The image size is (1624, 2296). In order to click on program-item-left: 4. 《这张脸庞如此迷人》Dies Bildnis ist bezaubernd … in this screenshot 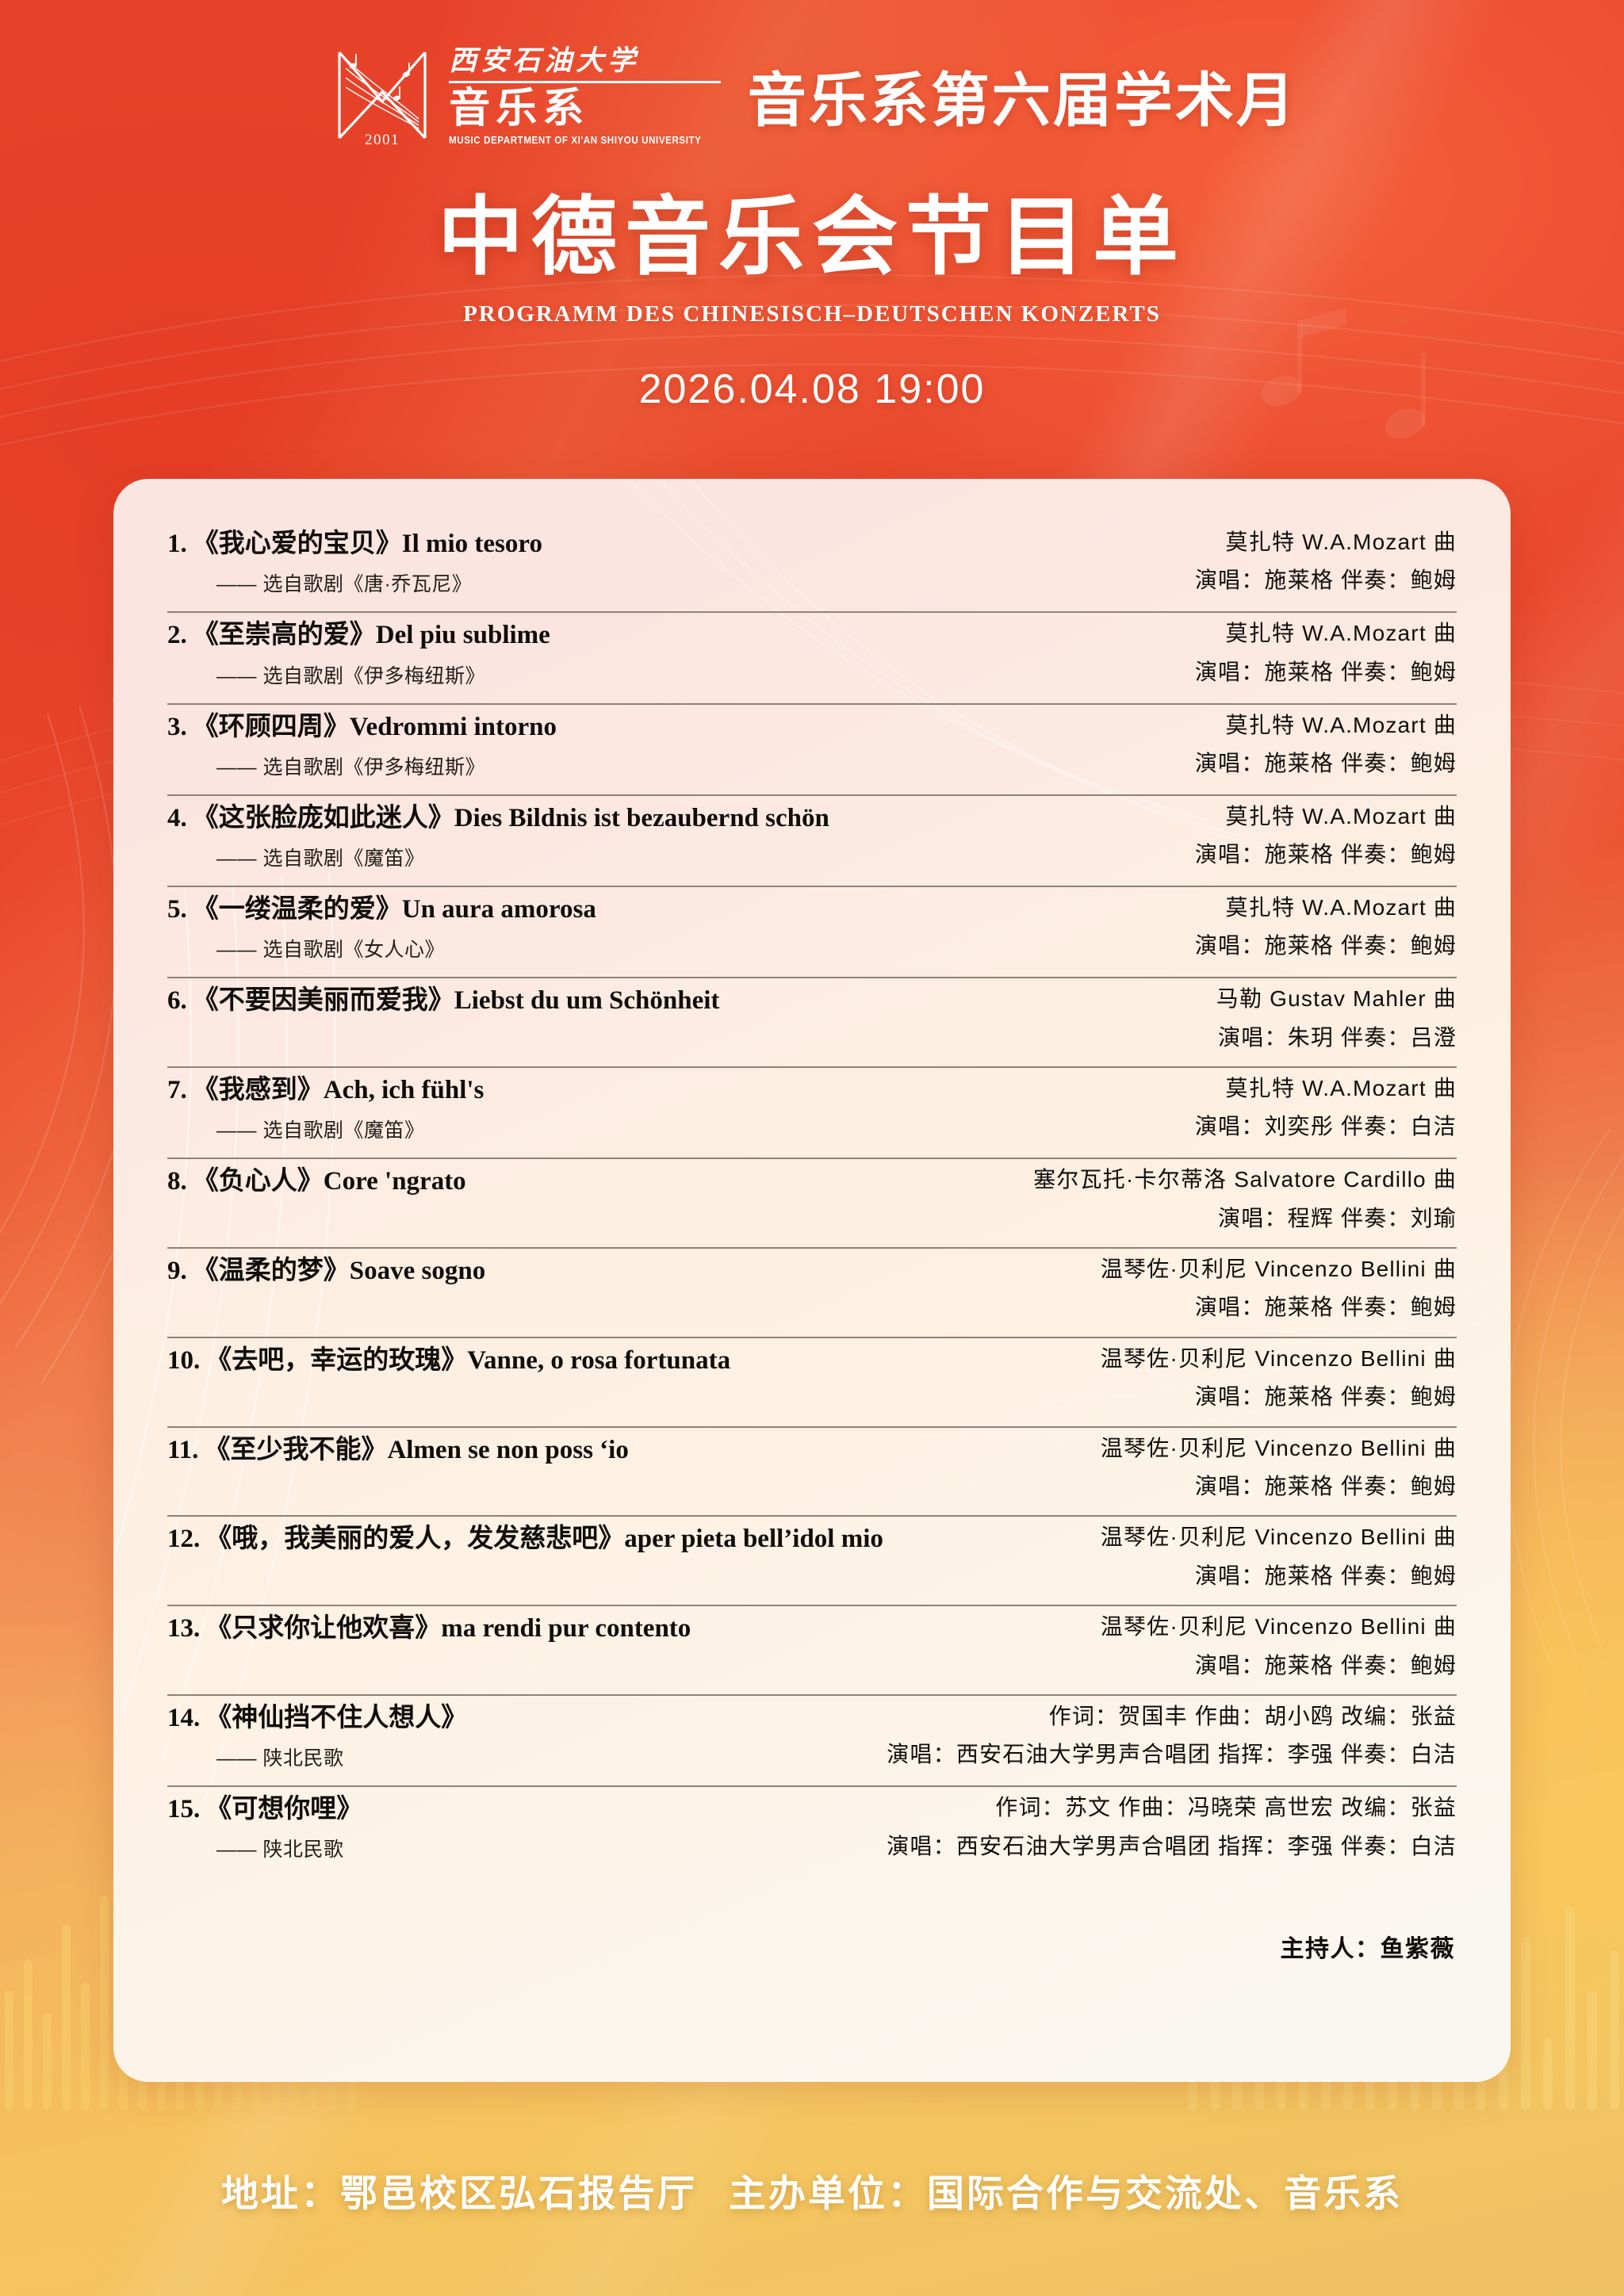, I will do `click(681, 837)`.